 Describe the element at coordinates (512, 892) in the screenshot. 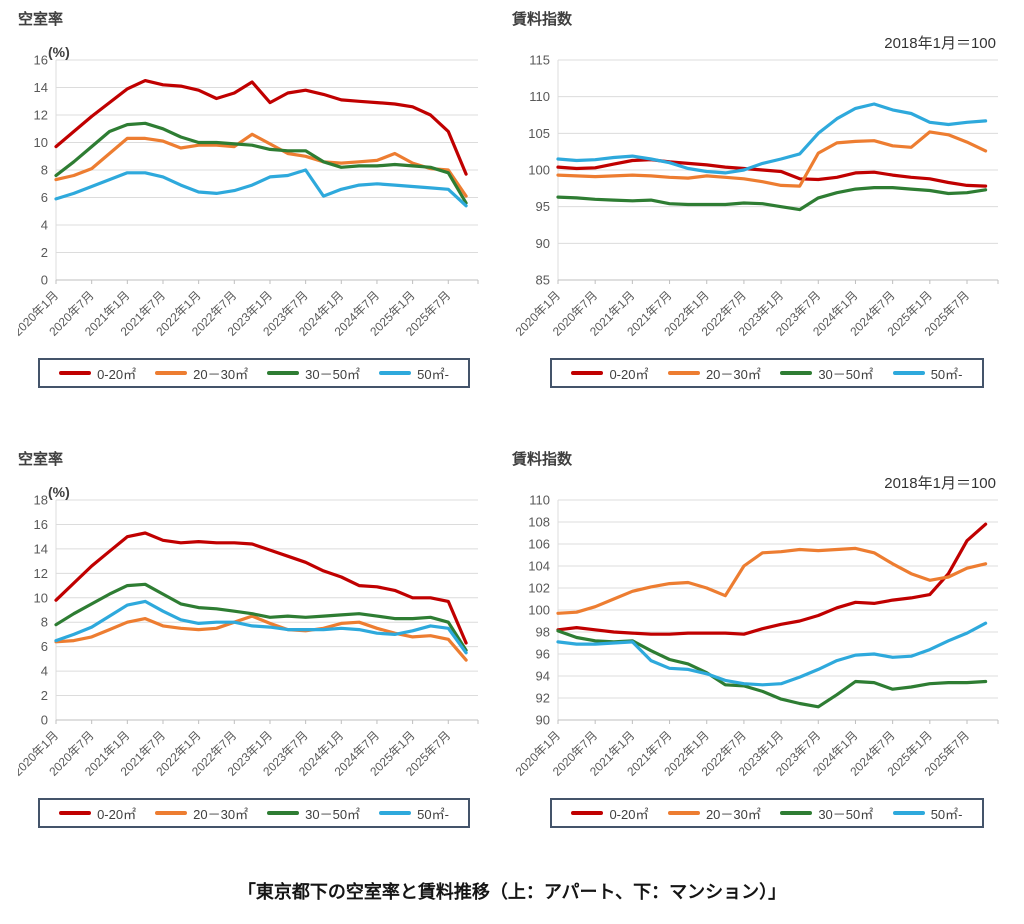

I see `figure-caption: 「東京都下の空室率と賃料推移（上：アパート、下：マンション）」` at that location.